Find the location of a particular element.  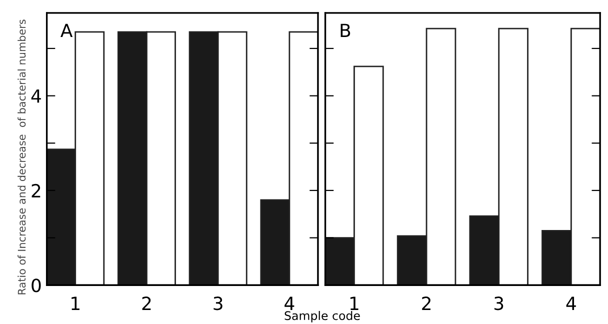

y-tick-label: 4 is located at coordinates (36, 96).